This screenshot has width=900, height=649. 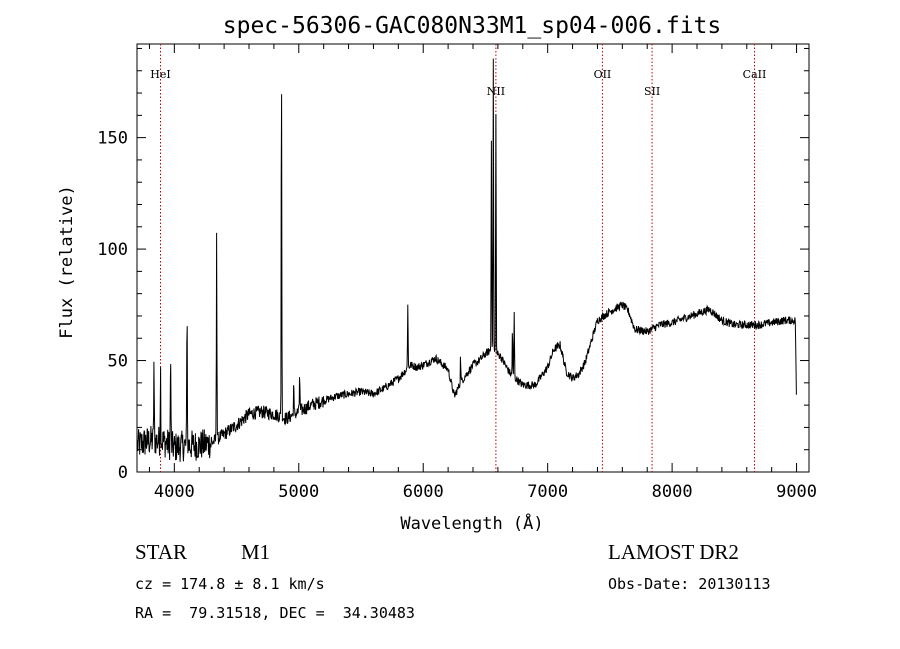 I want to click on reference-line-label: CaII, so click(x=755, y=74).